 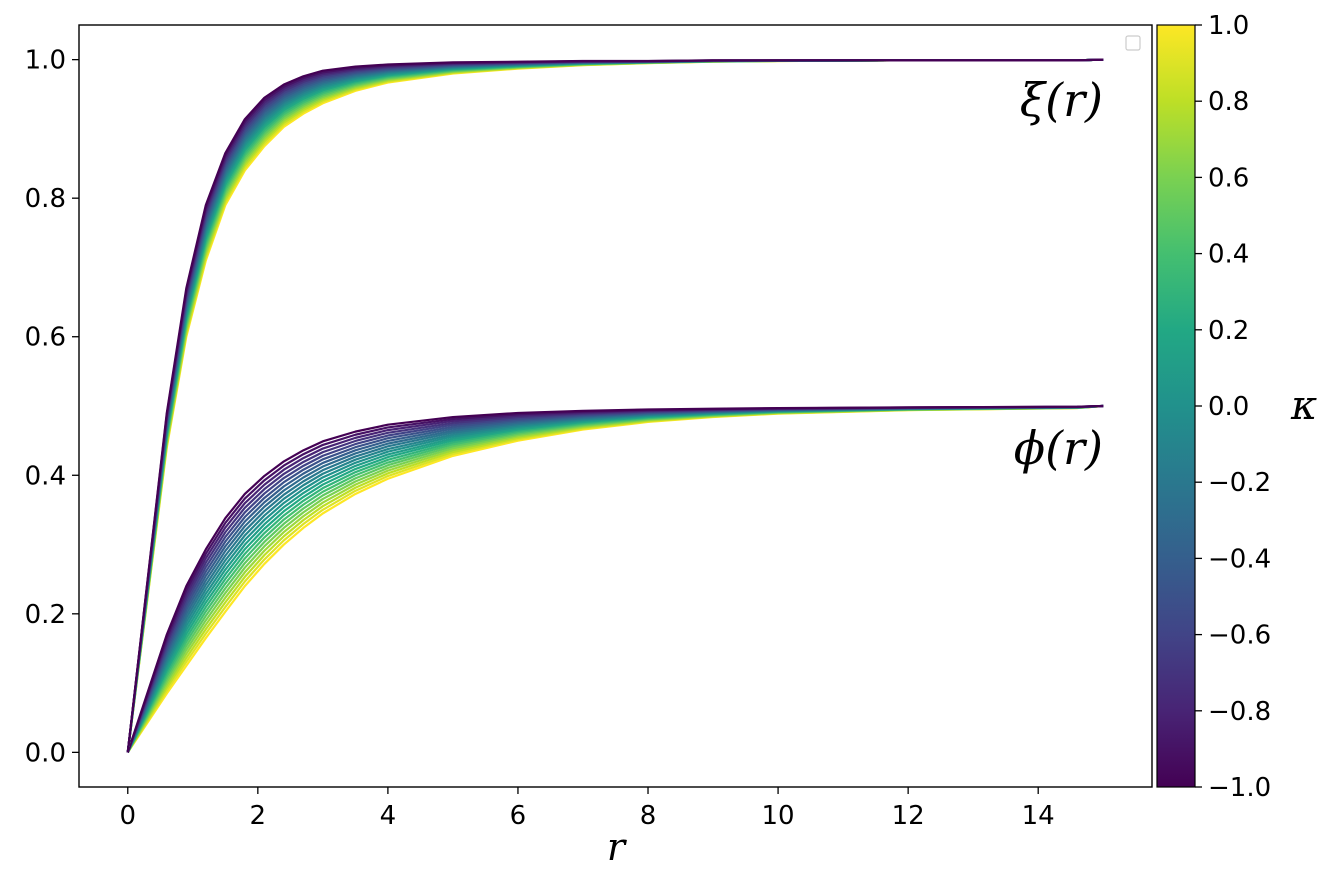 What do you see at coordinates (1038, 816) in the screenshot?
I see `x-tick-label: 14` at bounding box center [1038, 816].